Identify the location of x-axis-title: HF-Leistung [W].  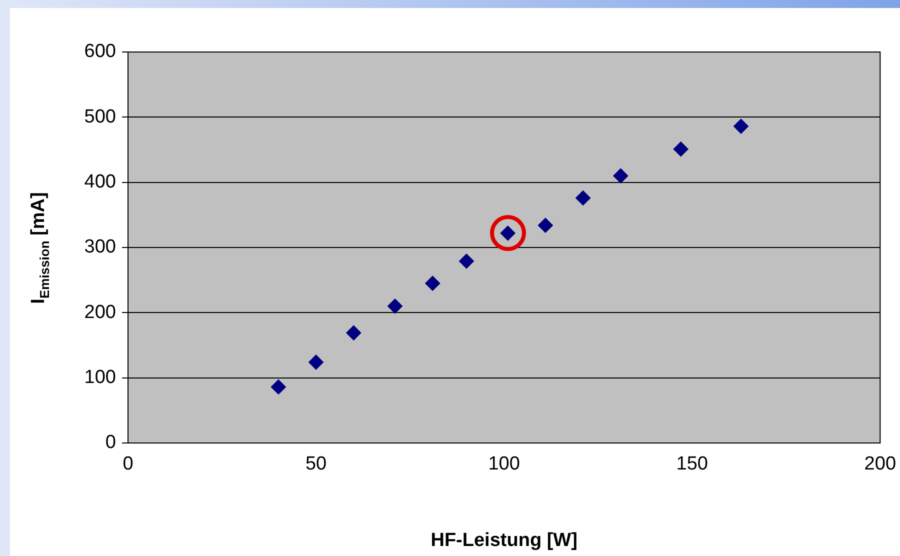
(504, 540).